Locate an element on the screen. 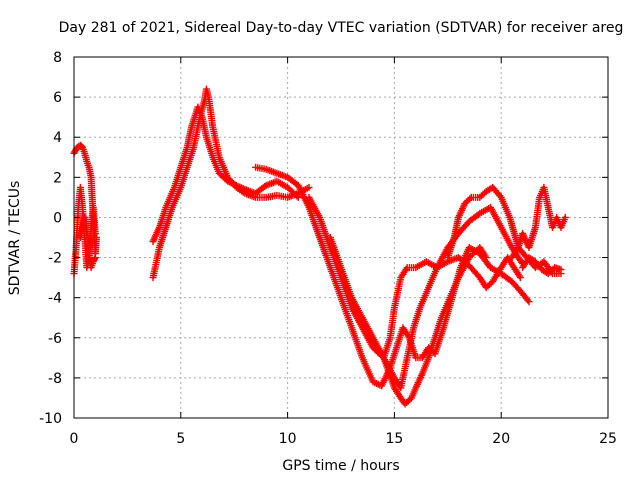 The image size is (640, 480). series-pass-e is located at coordinates (225, 174).